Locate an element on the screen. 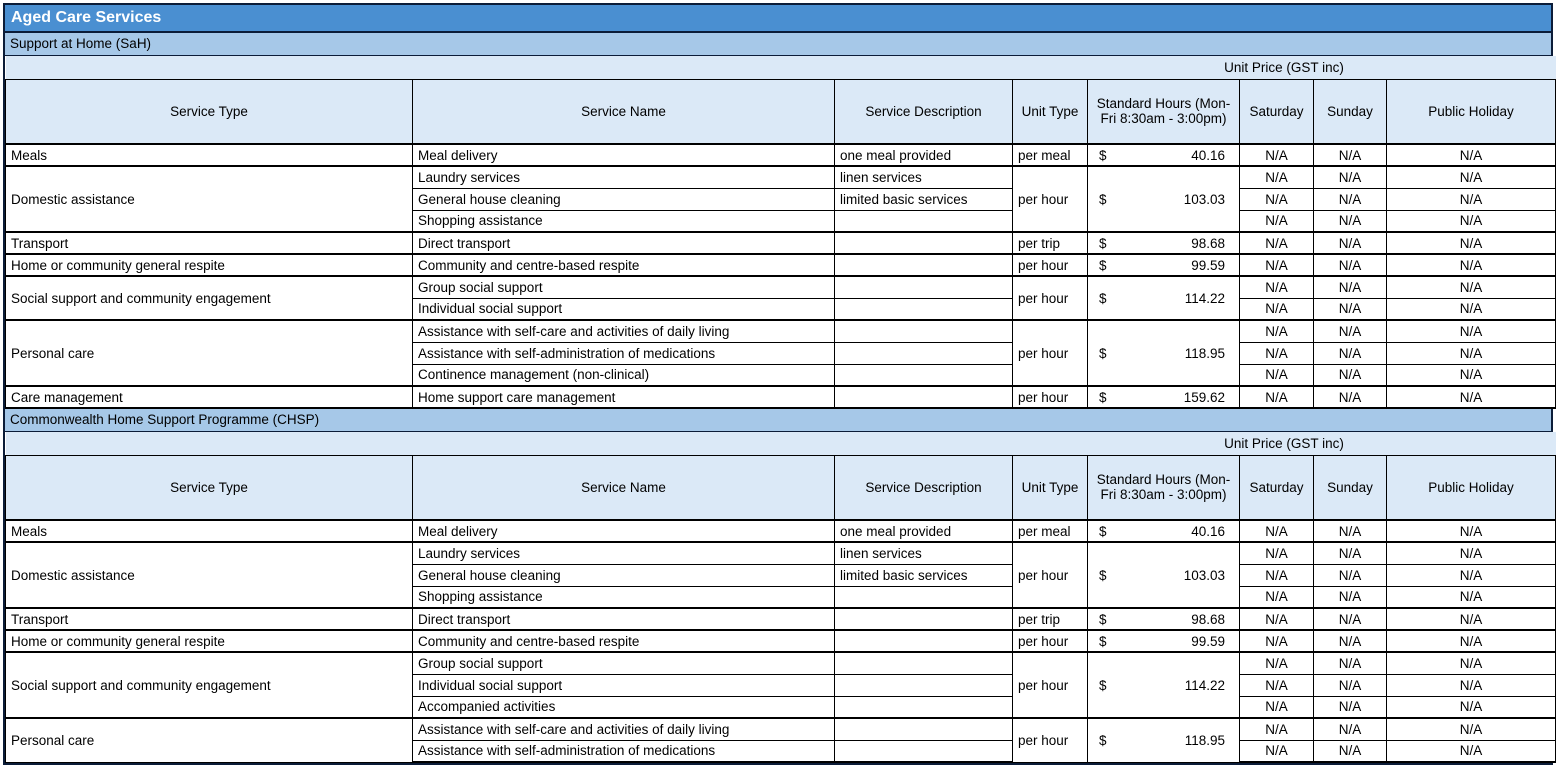  service-description-cell: linen services is located at coordinates (923, 177).